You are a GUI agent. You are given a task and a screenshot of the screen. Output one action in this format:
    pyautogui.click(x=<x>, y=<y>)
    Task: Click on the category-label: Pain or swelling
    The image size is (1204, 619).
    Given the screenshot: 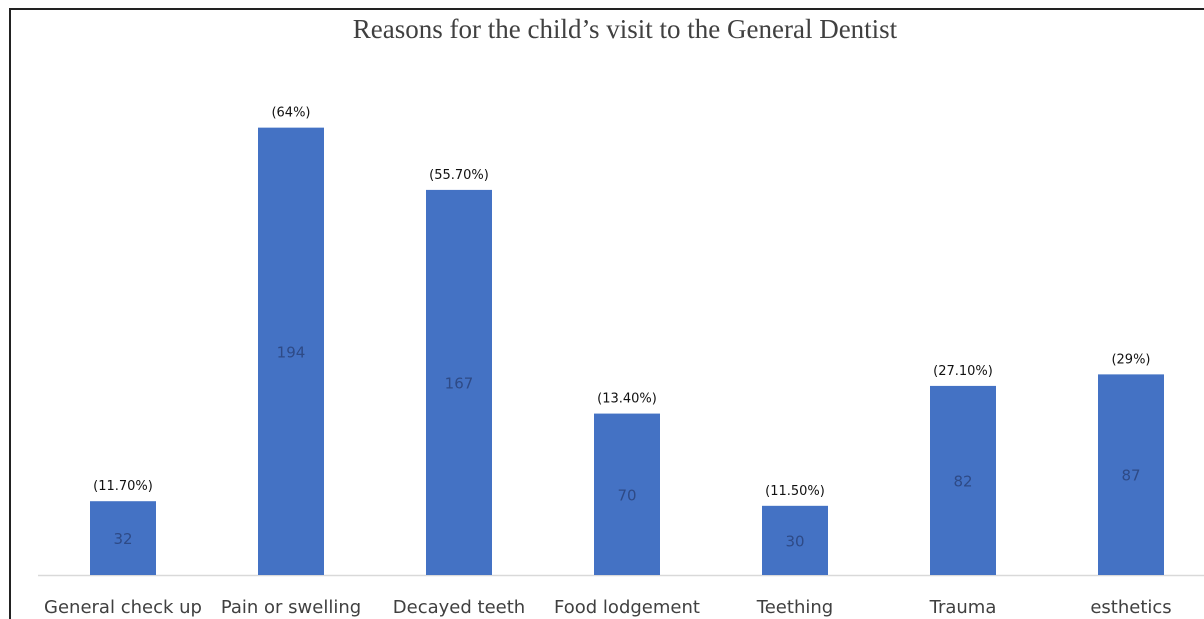 What is the action you would take?
    pyautogui.click(x=291, y=607)
    